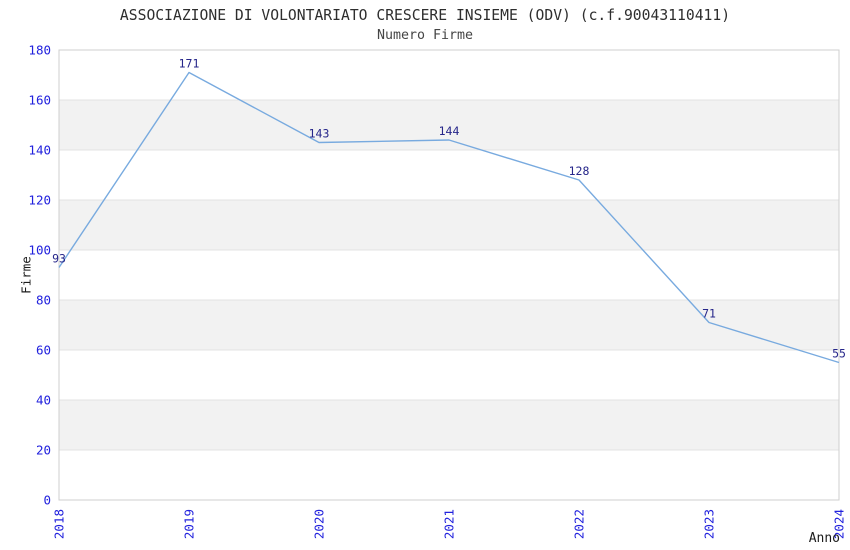  I want to click on value-label: 128, so click(579, 171).